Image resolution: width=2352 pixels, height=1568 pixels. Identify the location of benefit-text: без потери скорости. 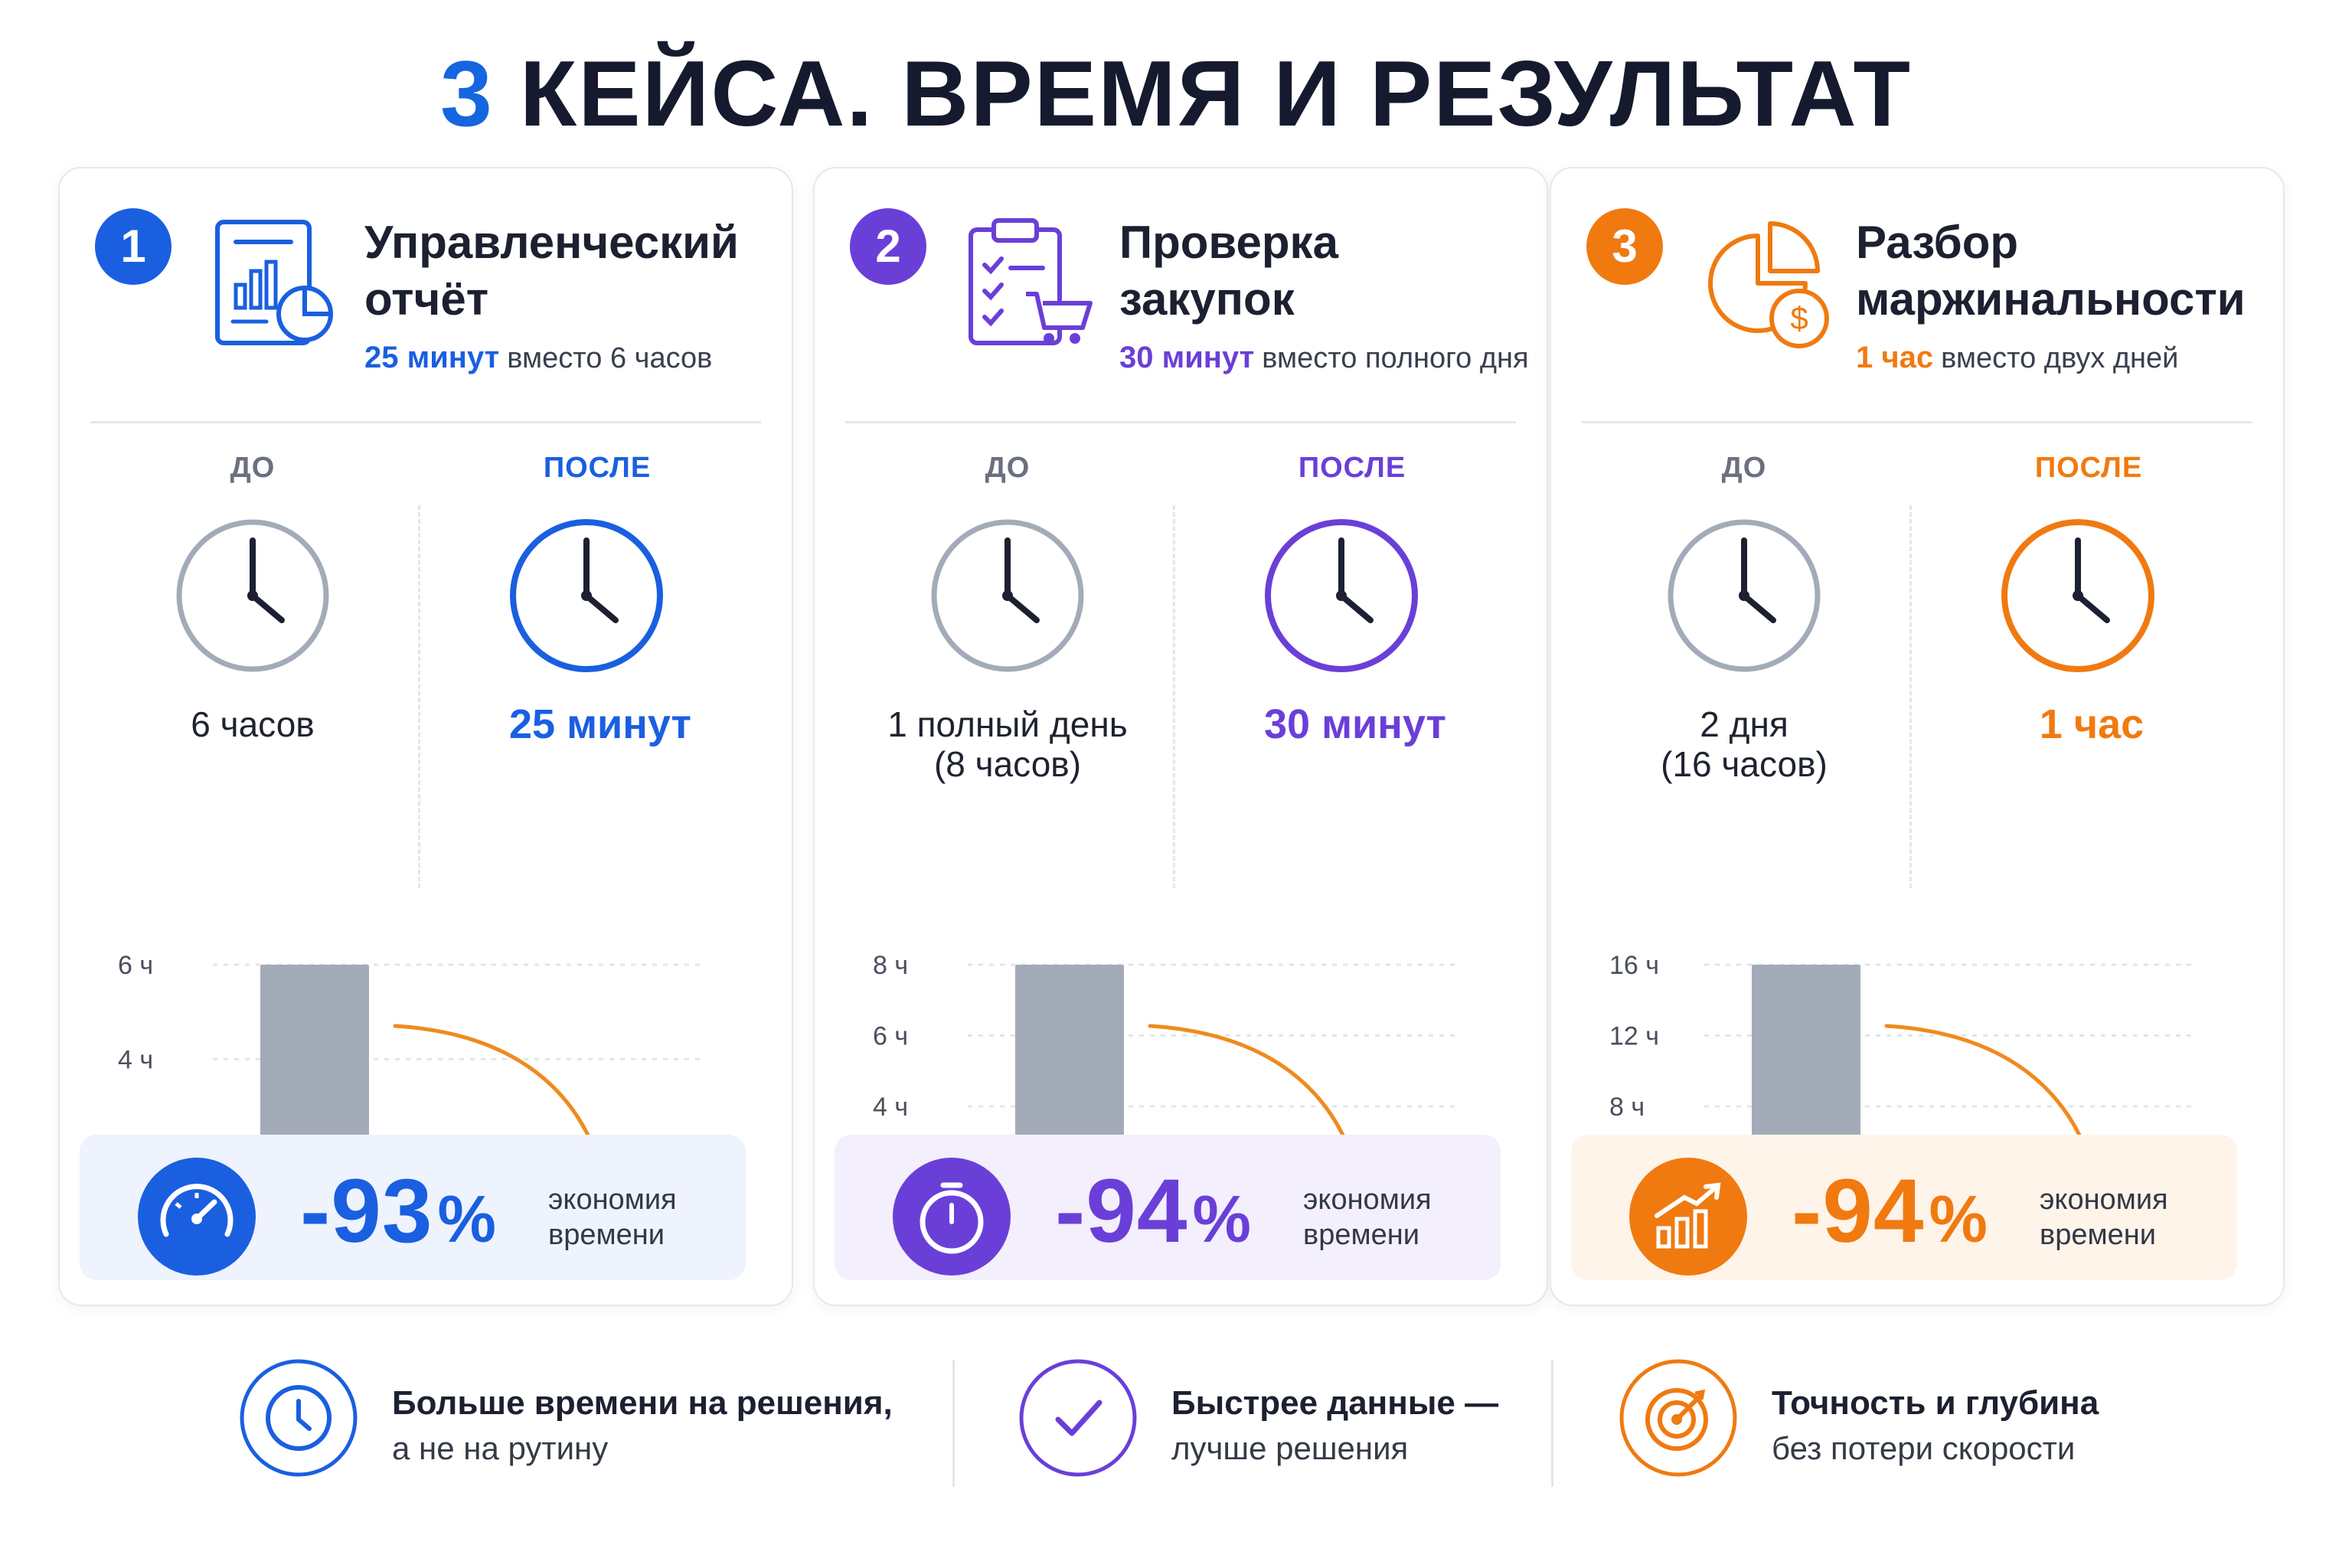
(1924, 1448).